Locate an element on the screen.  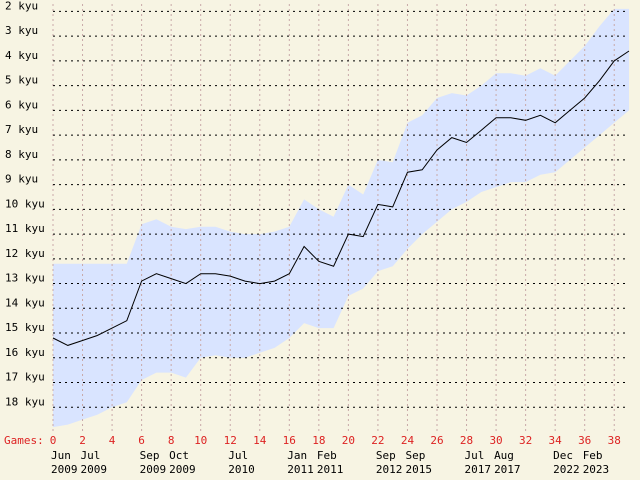
y-tick-label: 5 kyu is located at coordinates (21, 80).